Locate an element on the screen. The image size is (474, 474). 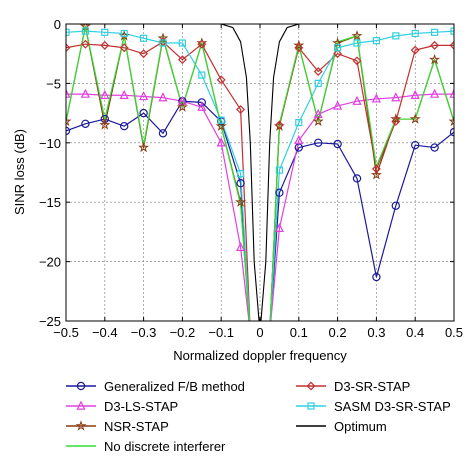
legend-label-nsr-stap: NSR-STAP is located at coordinates (136, 426).